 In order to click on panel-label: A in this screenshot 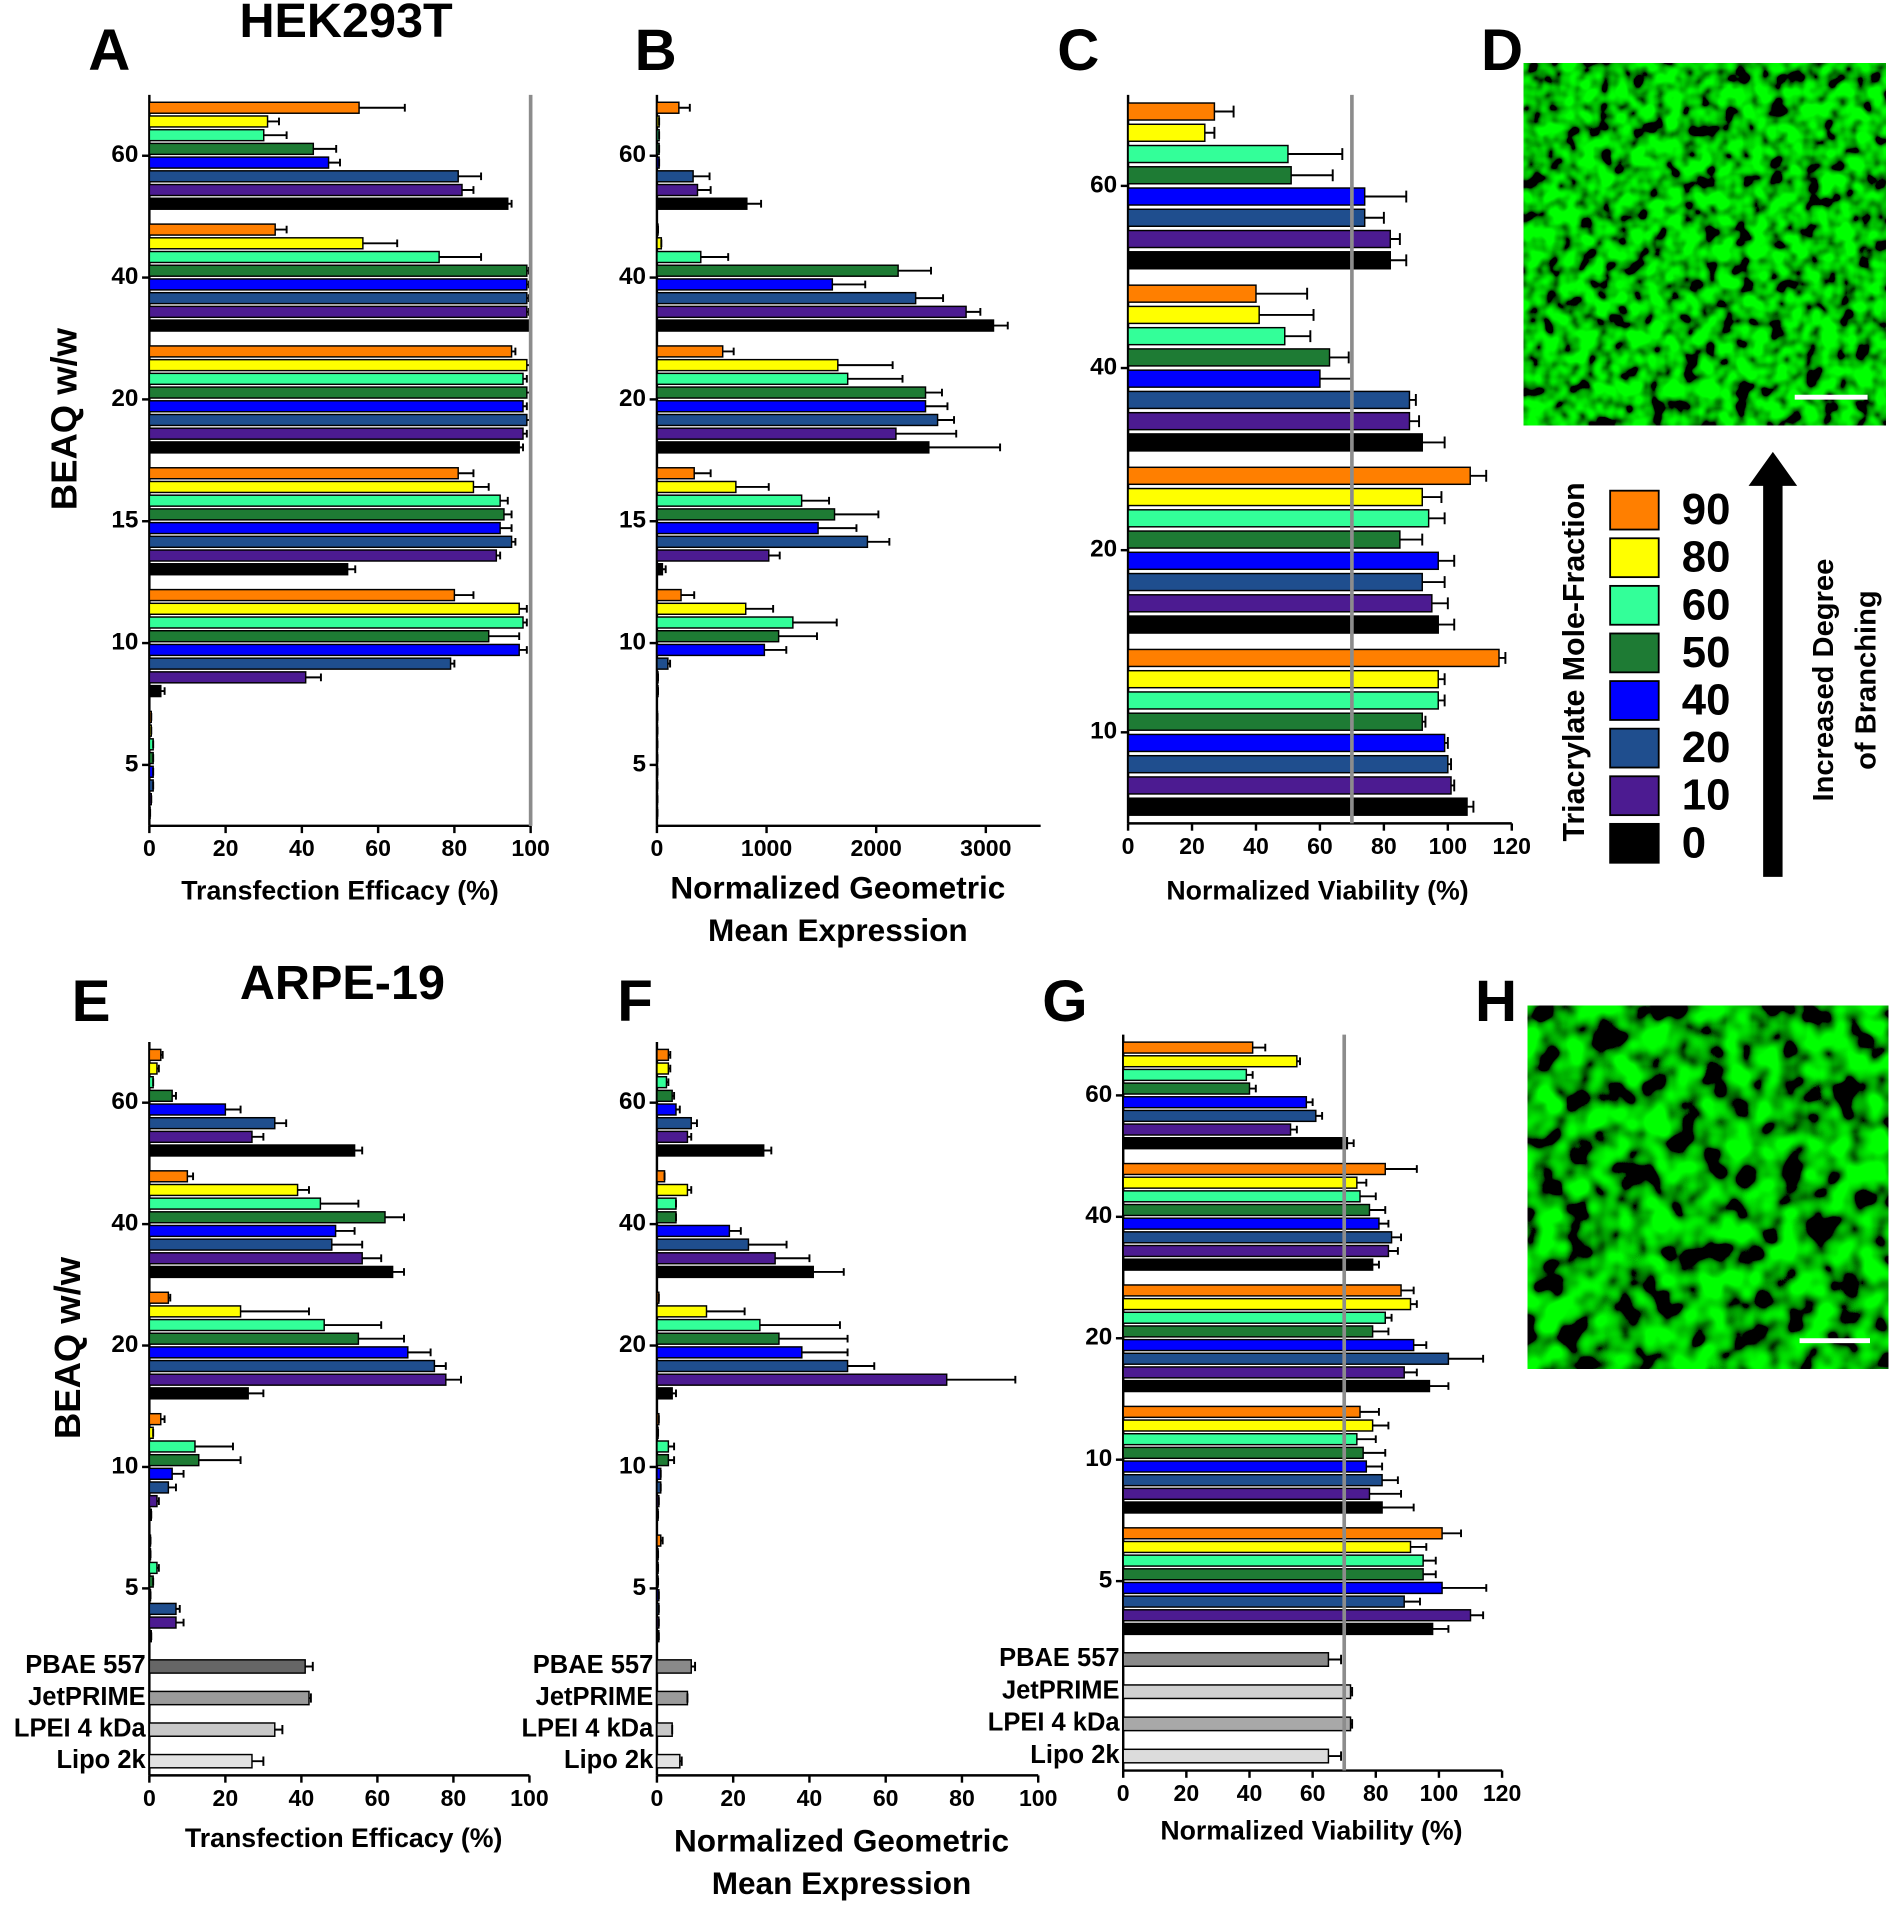, I will do `click(109, 50)`.